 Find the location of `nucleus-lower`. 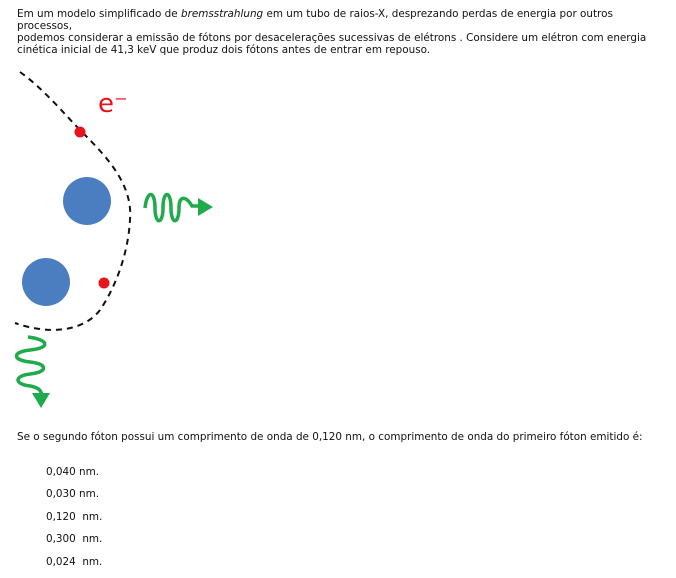

nucleus-lower is located at coordinates (46, 282).